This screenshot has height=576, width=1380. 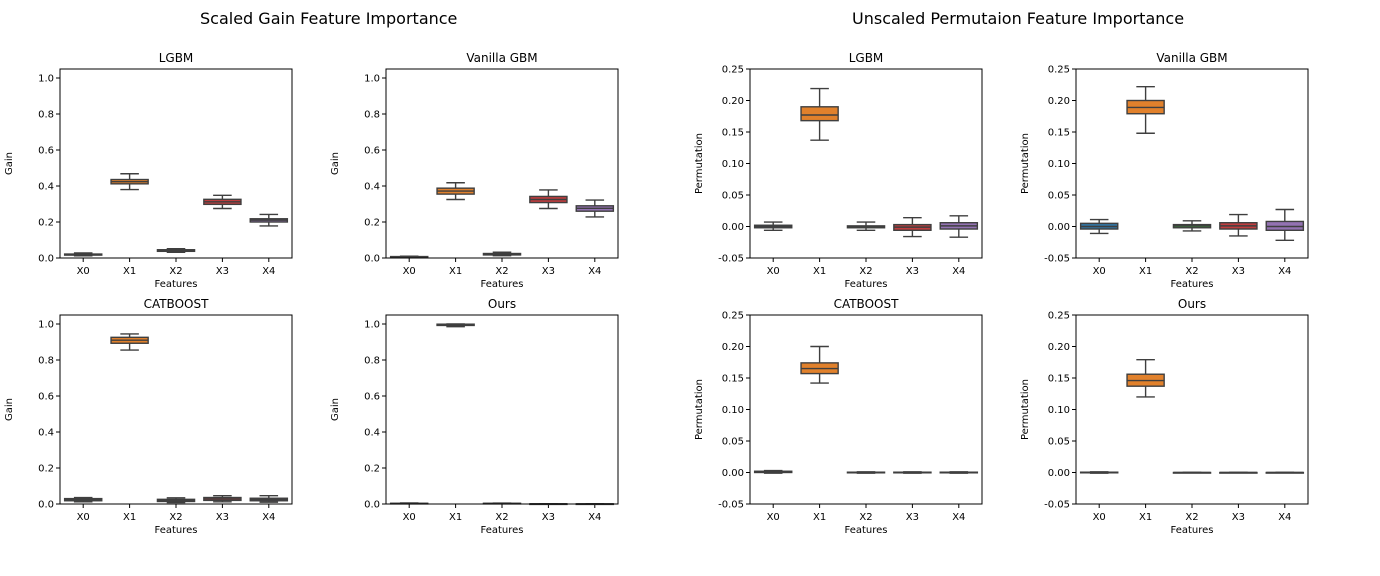 I want to click on y-tick-label: 0.25, so click(x=733, y=70).